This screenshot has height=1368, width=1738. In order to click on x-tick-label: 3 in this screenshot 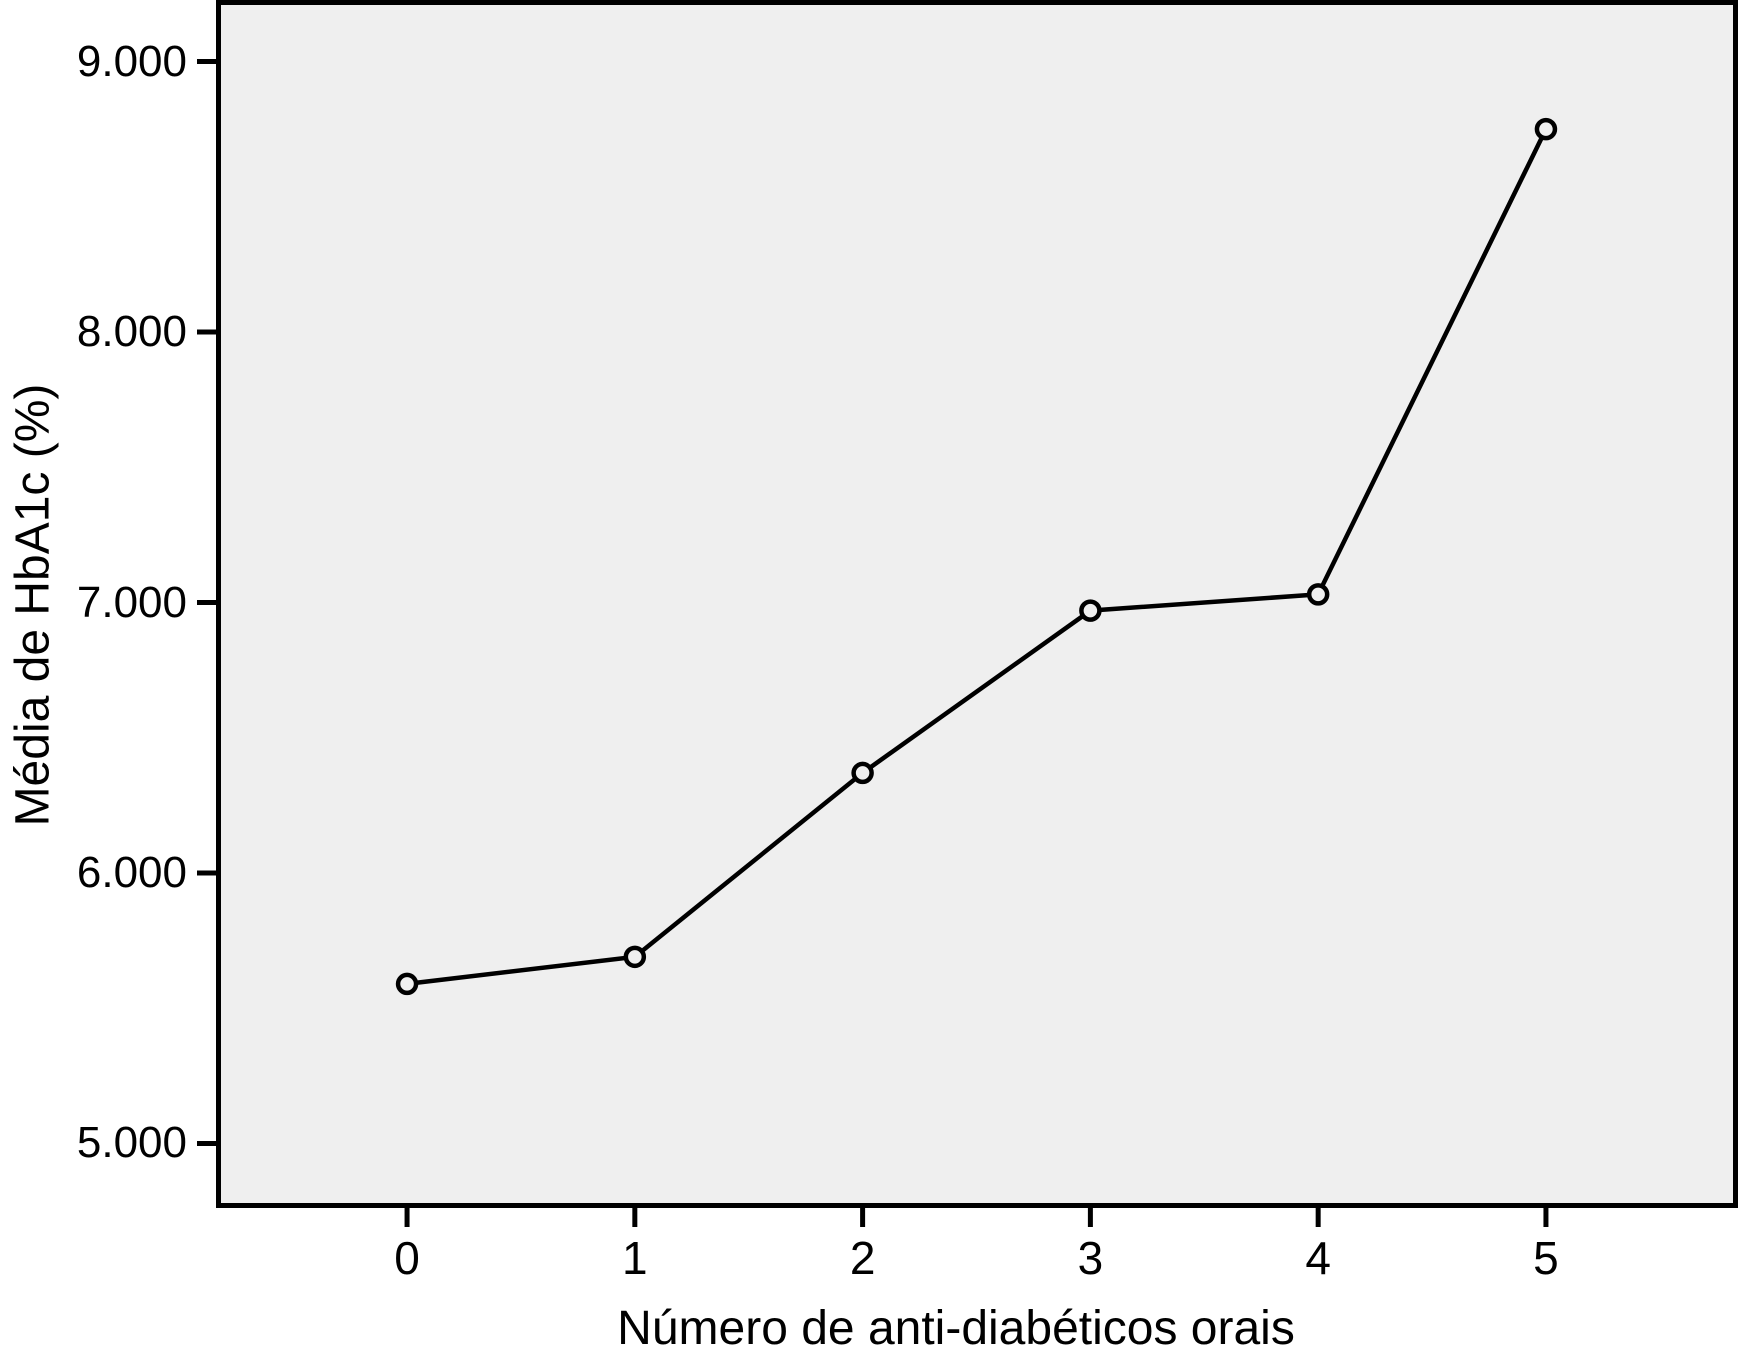, I will do `click(1090, 1258)`.